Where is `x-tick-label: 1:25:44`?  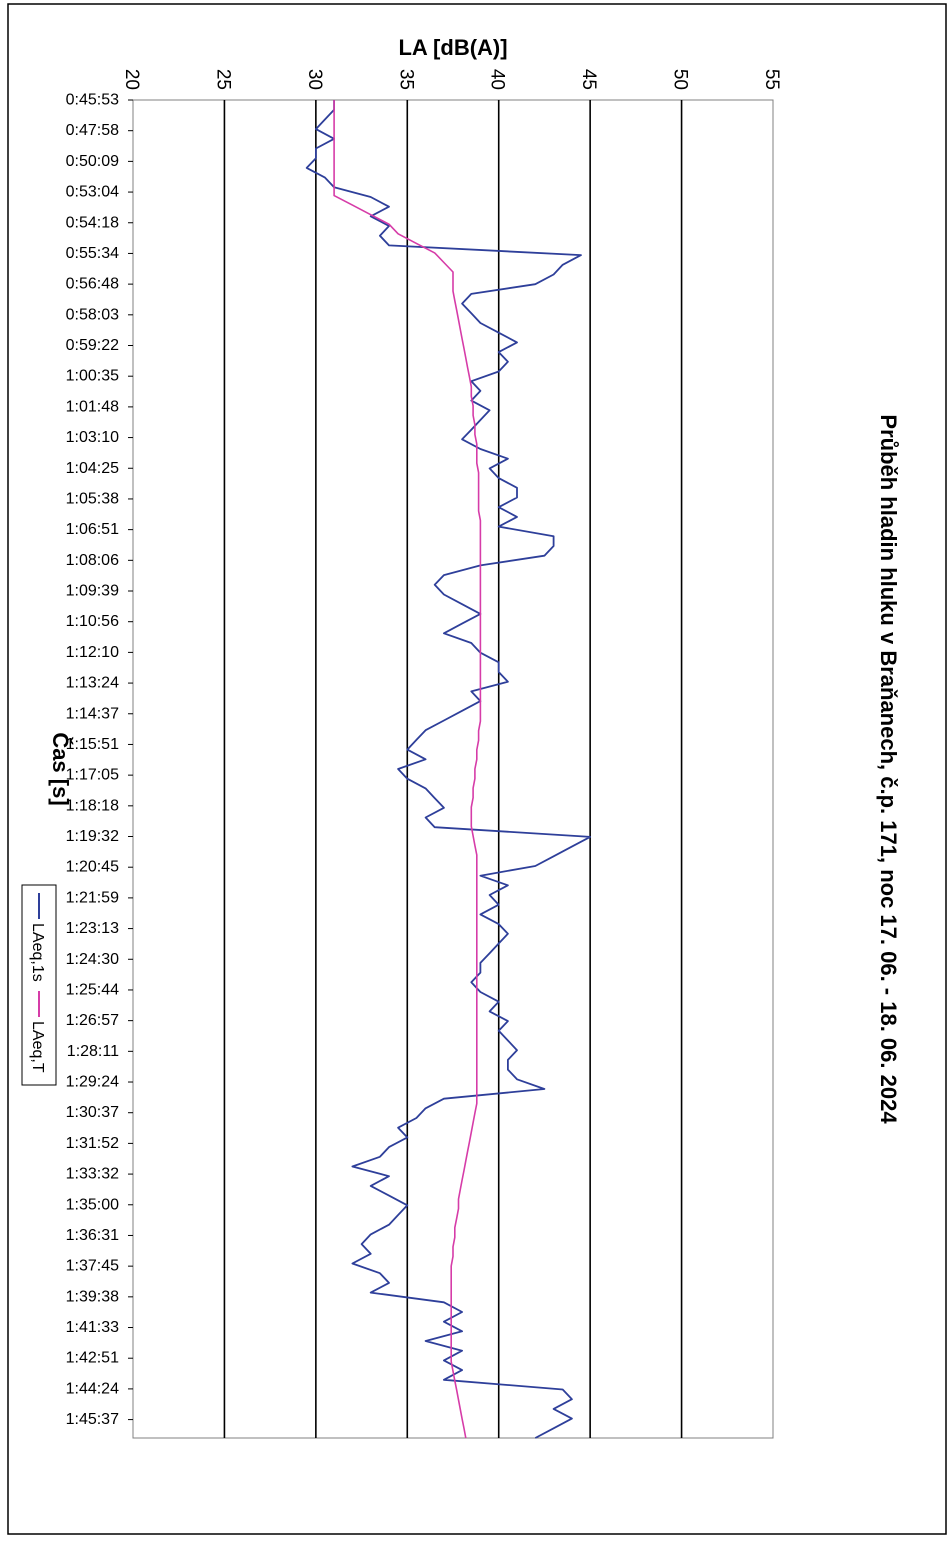
x-tick-label: 1:25:44 is located at coordinates (92, 989).